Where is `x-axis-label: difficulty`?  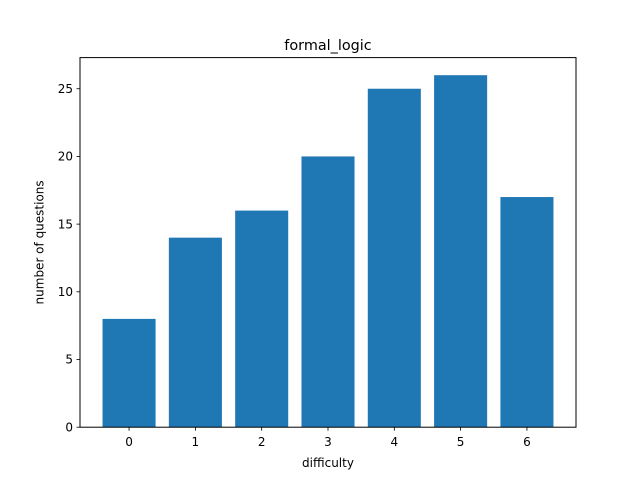 x-axis-label: difficulty is located at coordinates (328, 463).